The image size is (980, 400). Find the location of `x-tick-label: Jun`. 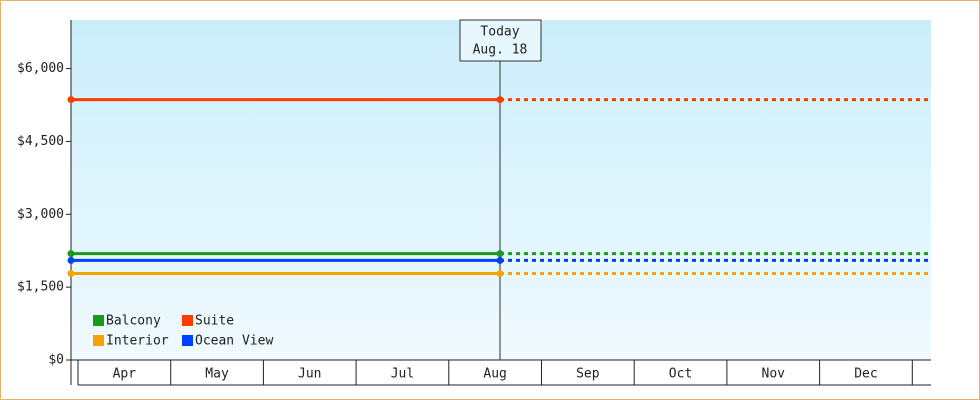

x-tick-label: Jun is located at coordinates (309, 374).